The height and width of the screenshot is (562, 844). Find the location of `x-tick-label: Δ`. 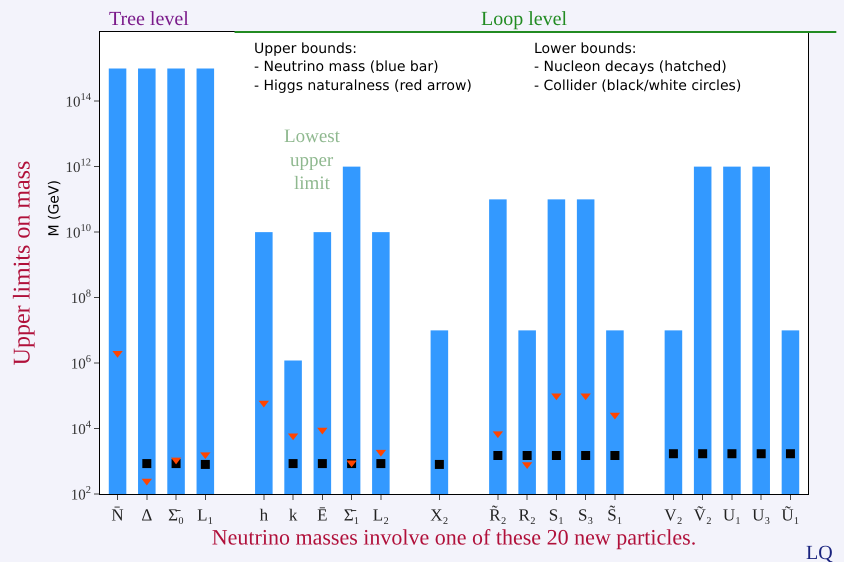

x-tick-label: Δ is located at coordinates (146, 514).